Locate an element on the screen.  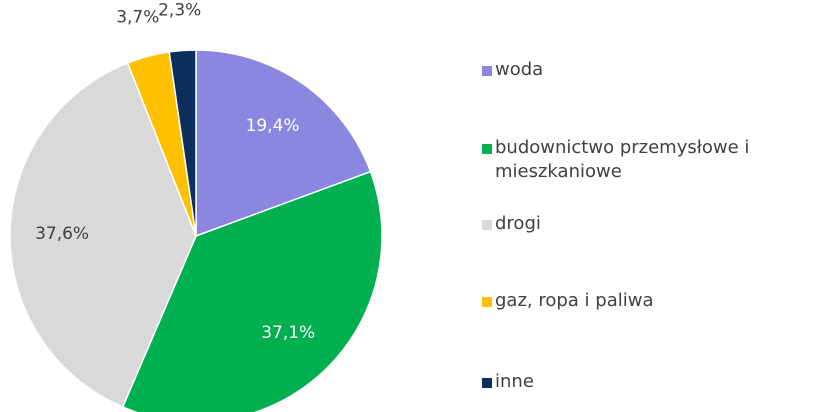
data-label: 2,3% is located at coordinates (179, 11).